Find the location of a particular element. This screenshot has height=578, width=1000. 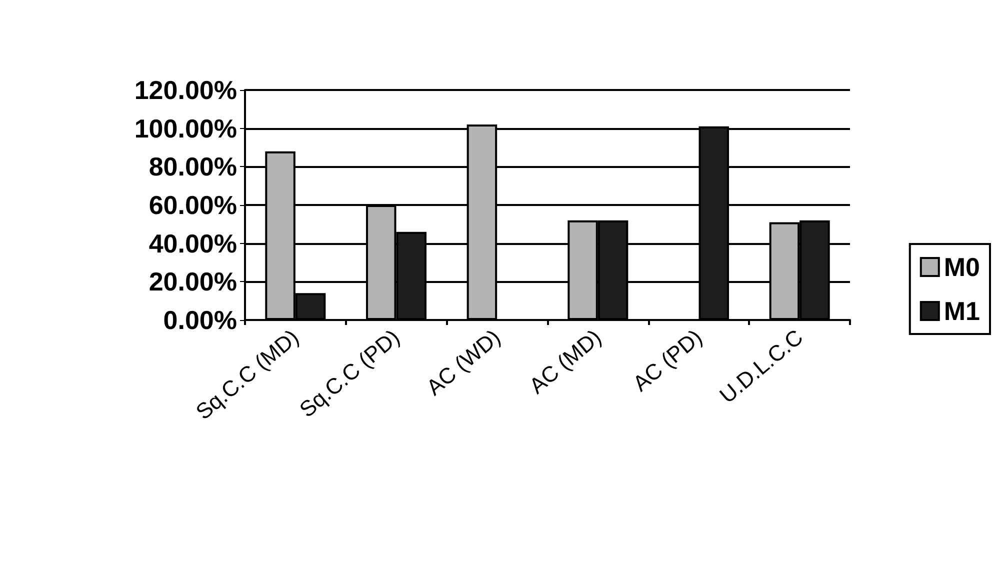

y-tick-label: 40.00% is located at coordinates (192, 243).